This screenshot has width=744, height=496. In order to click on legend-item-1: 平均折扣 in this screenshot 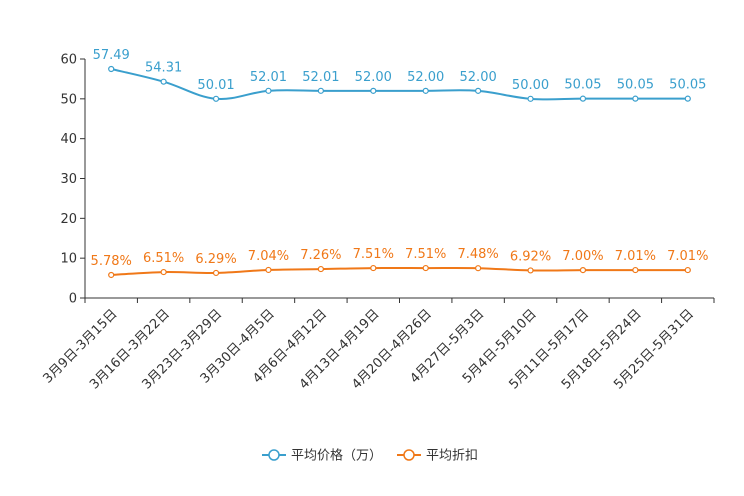, I will do `click(437, 456)`.